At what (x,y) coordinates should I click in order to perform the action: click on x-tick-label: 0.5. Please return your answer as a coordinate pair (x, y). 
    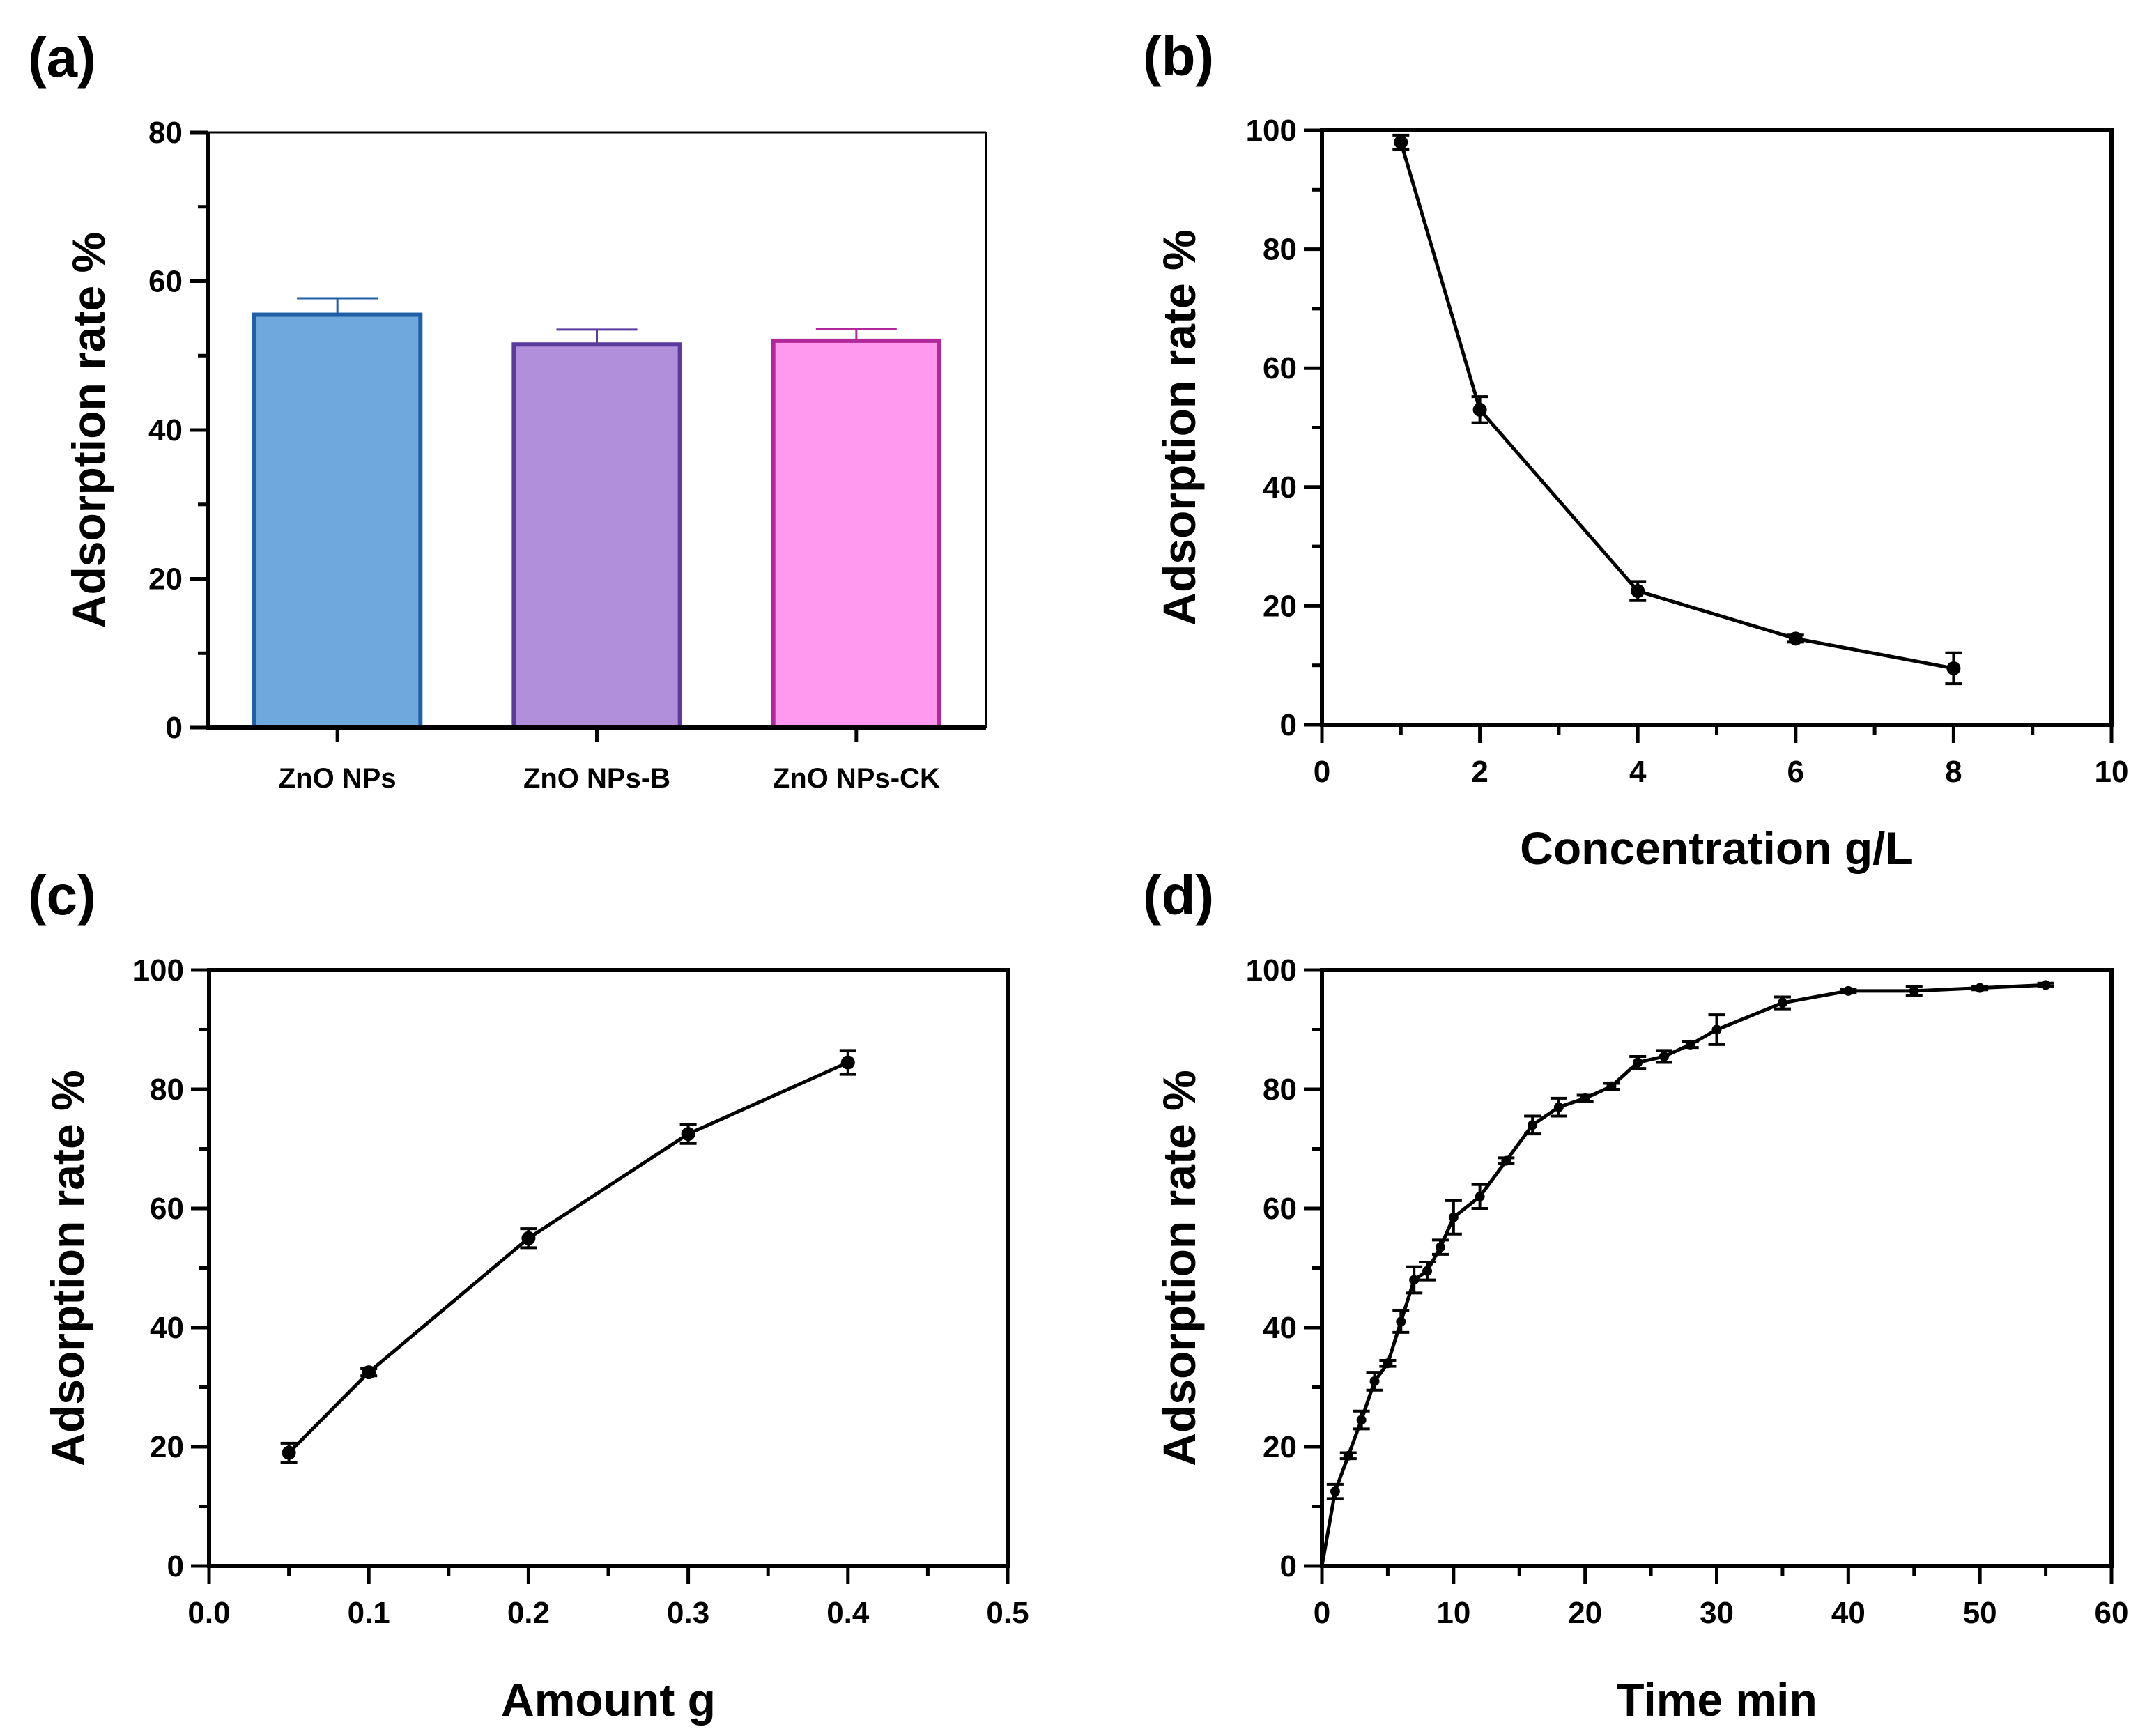
    Looking at the image, I should click on (1007, 1613).